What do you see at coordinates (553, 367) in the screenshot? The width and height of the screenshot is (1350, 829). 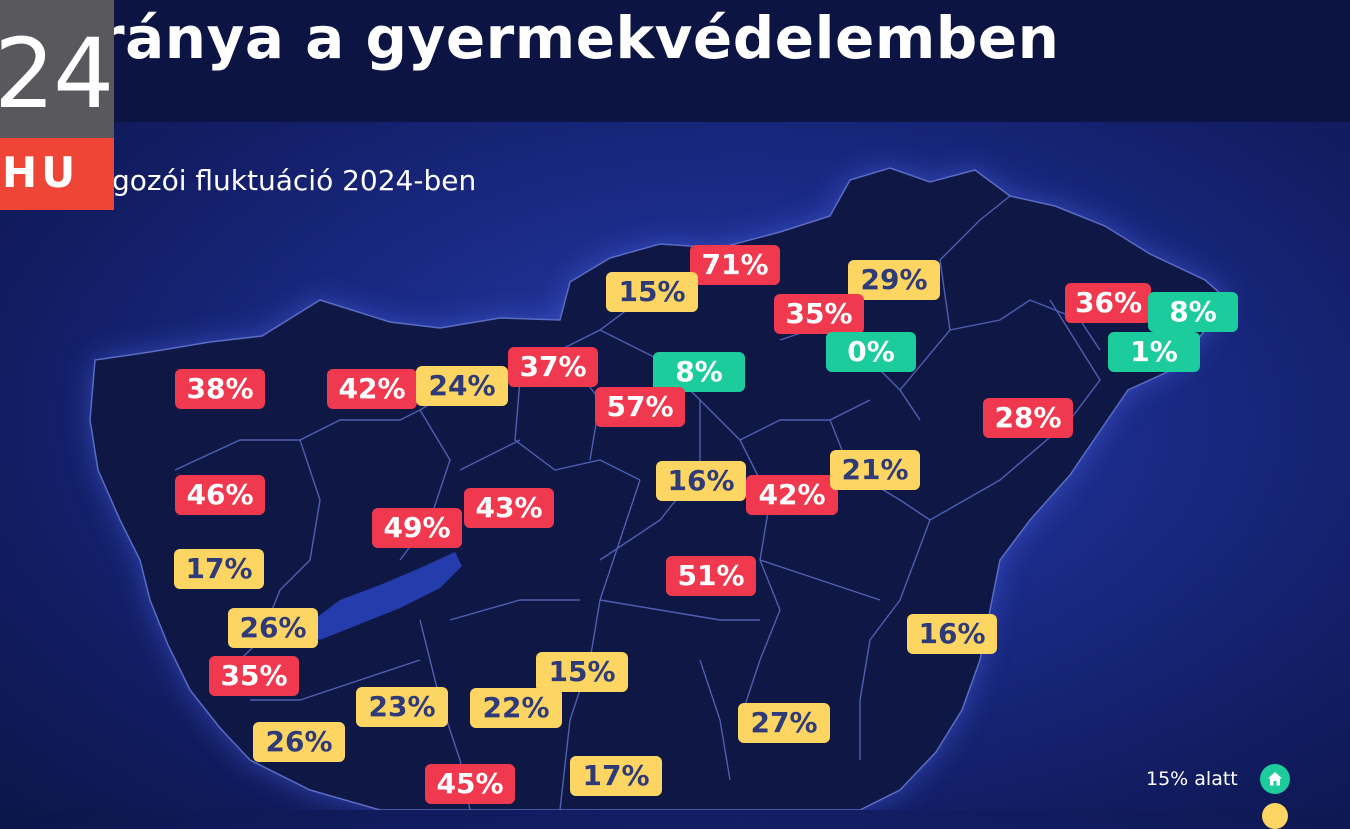 I see `county-value-label: 37%` at bounding box center [553, 367].